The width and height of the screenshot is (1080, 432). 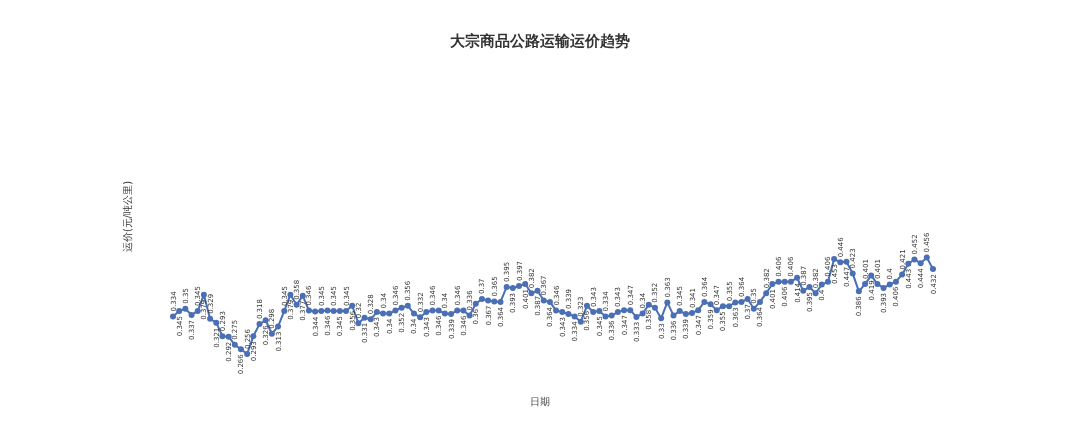 What do you see at coordinates (540, 401) in the screenshot?
I see `x-axis-title: 日期` at bounding box center [540, 401].